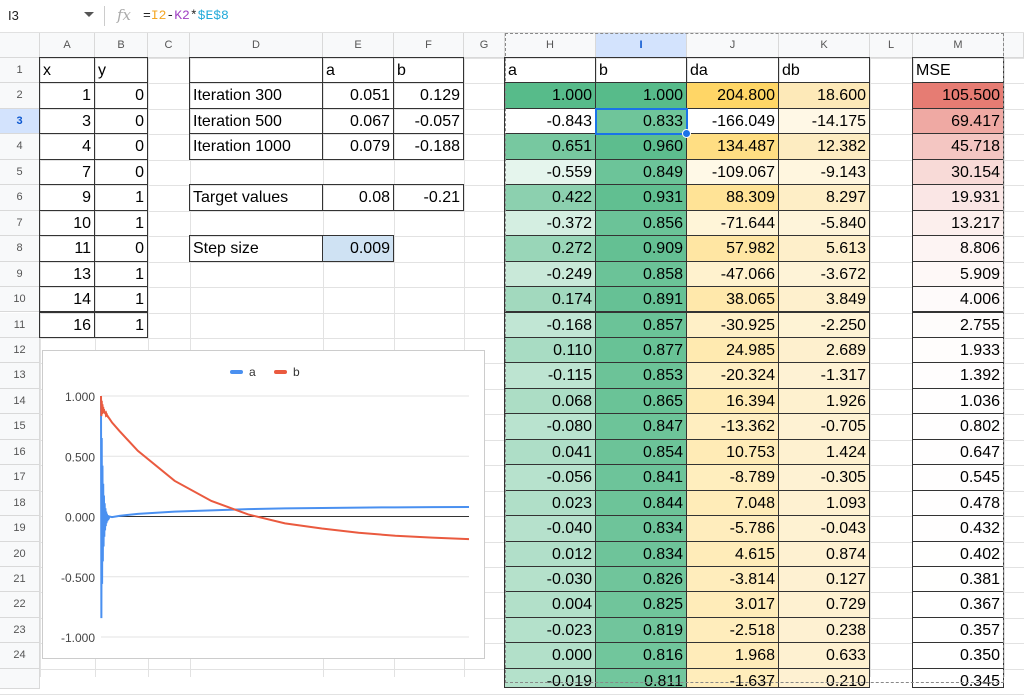 This screenshot has width=1024, height=695. I want to click on step-size-value: 0.009, so click(358, 248).